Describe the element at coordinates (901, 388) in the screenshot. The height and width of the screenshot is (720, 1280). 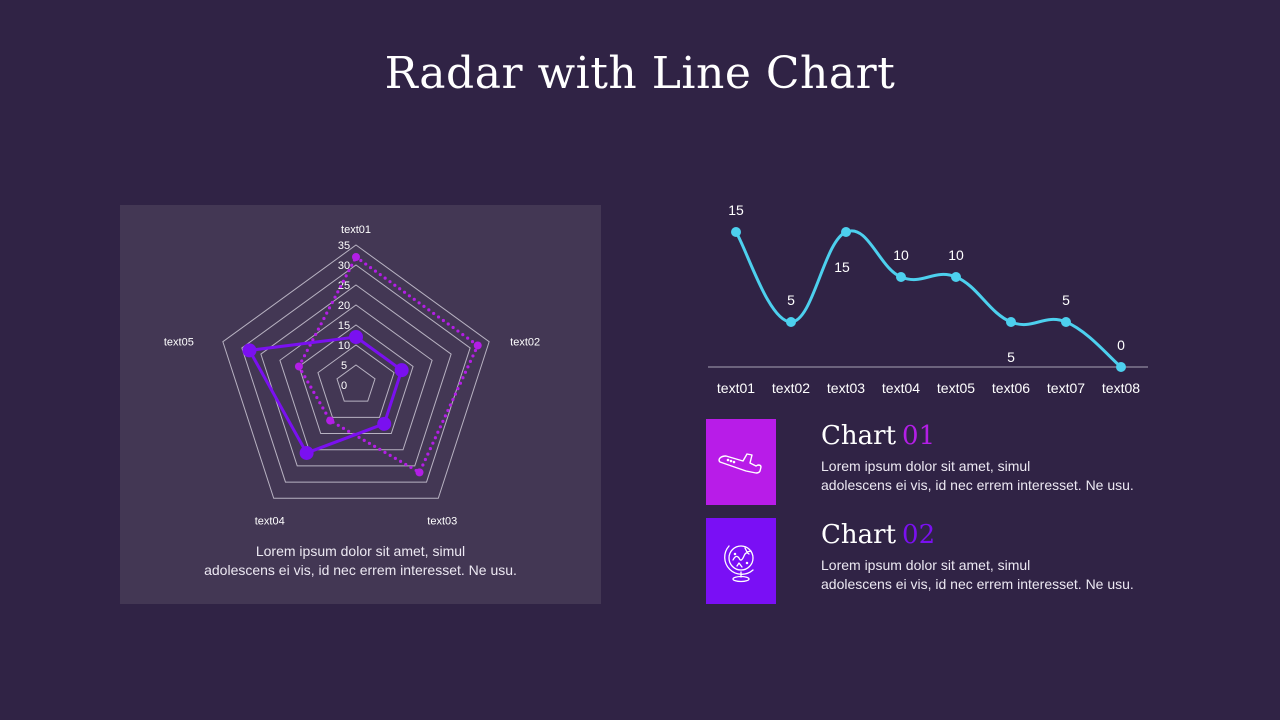
I see `line-category-label: text04` at that location.